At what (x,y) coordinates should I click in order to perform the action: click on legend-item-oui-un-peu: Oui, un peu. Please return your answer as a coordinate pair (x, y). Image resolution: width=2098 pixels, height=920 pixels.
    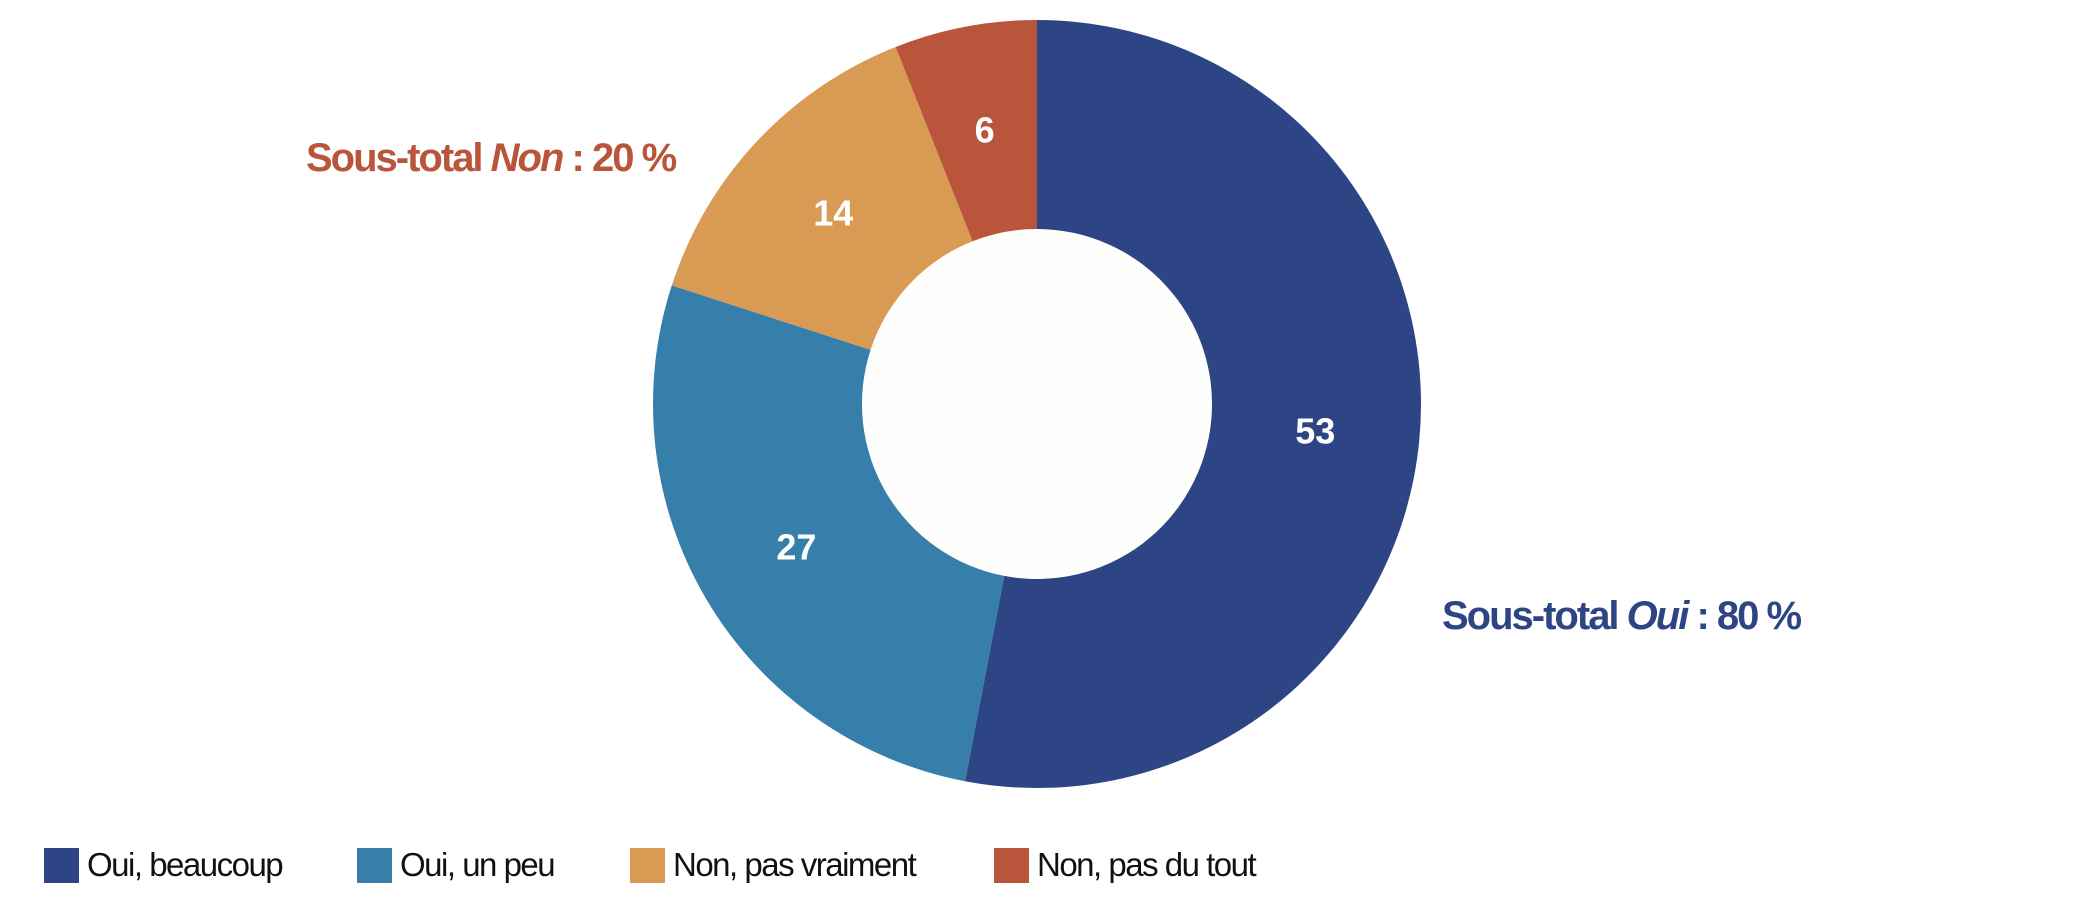
    Looking at the image, I should click on (456, 865).